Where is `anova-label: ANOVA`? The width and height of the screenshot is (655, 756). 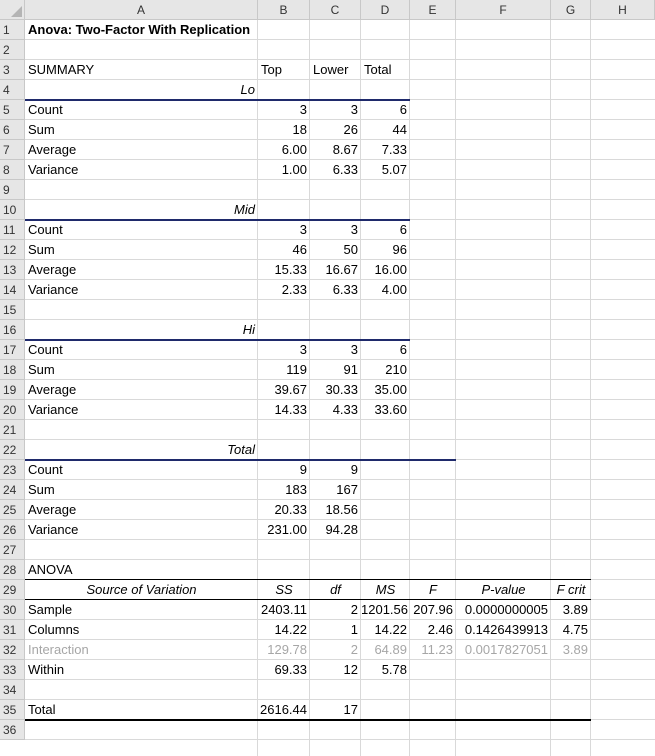 anova-label: ANOVA is located at coordinates (50, 569).